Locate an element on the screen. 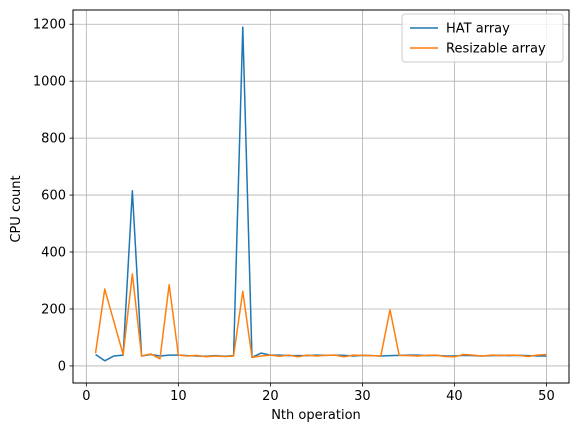  x-axis-label: Nth operation is located at coordinates (316, 415).